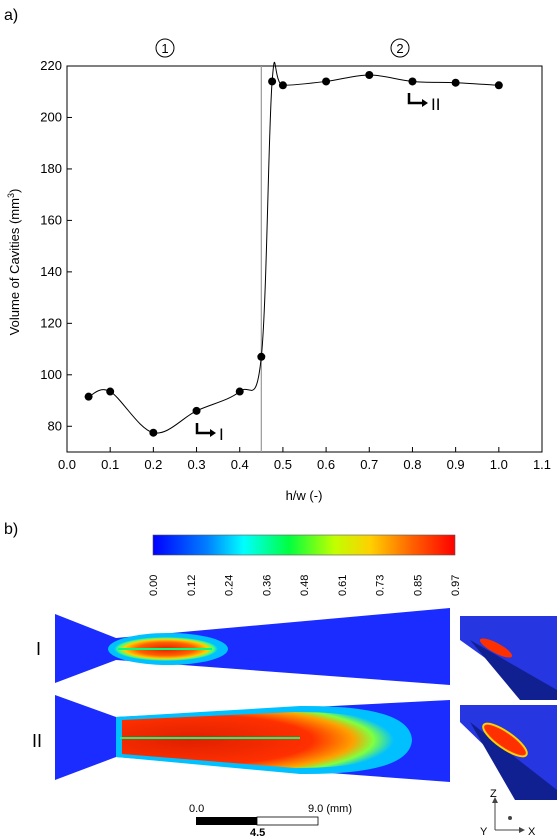 Image resolution: width=557 pixels, height=838 pixels. Describe the element at coordinates (202, 429) in the screenshot. I see `annotation-arrow-i` at that location.